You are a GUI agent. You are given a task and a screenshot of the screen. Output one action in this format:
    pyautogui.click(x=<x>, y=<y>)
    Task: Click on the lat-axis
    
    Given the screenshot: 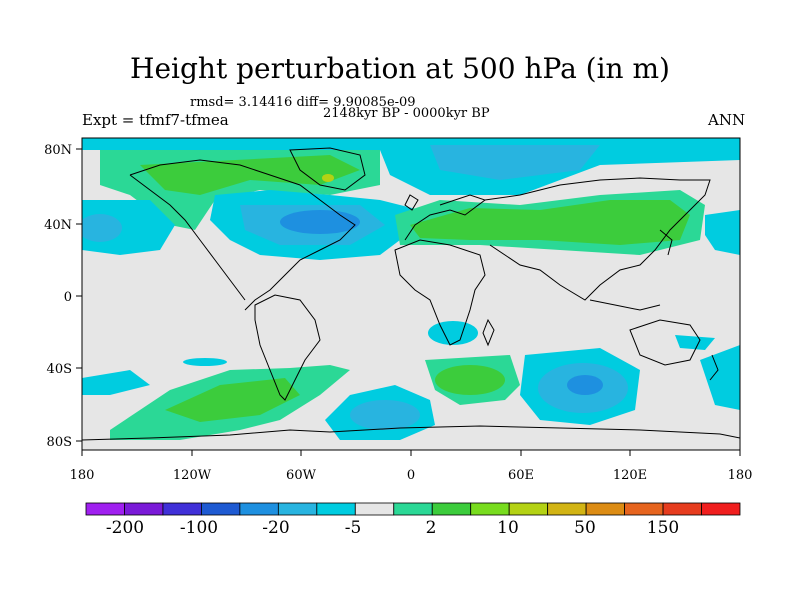 What is the action you would take?
    pyautogui.click(x=79, y=295)
    